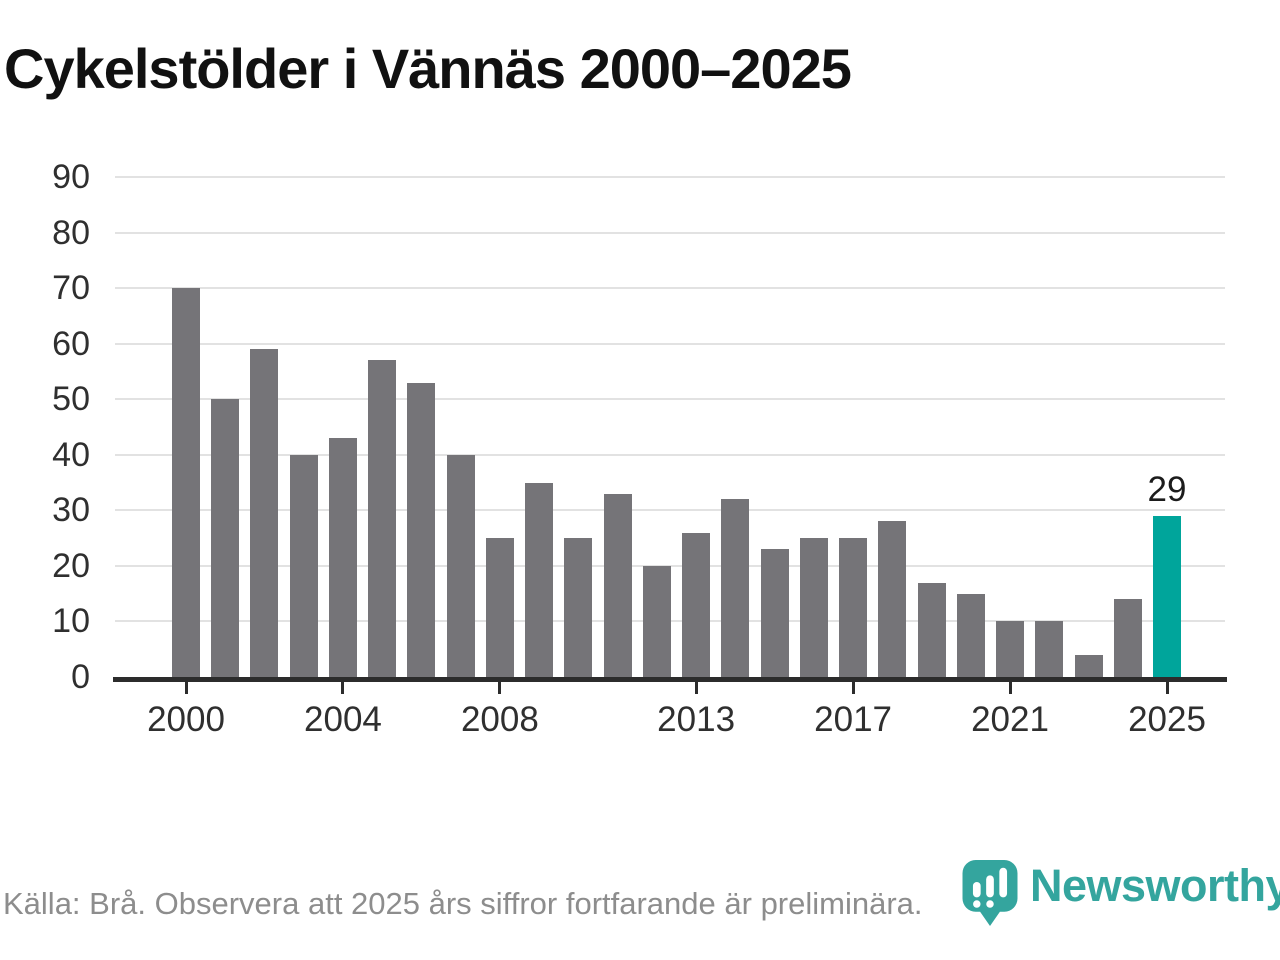 This screenshot has width=1280, height=960. I want to click on bar-2003, so click(303, 565).